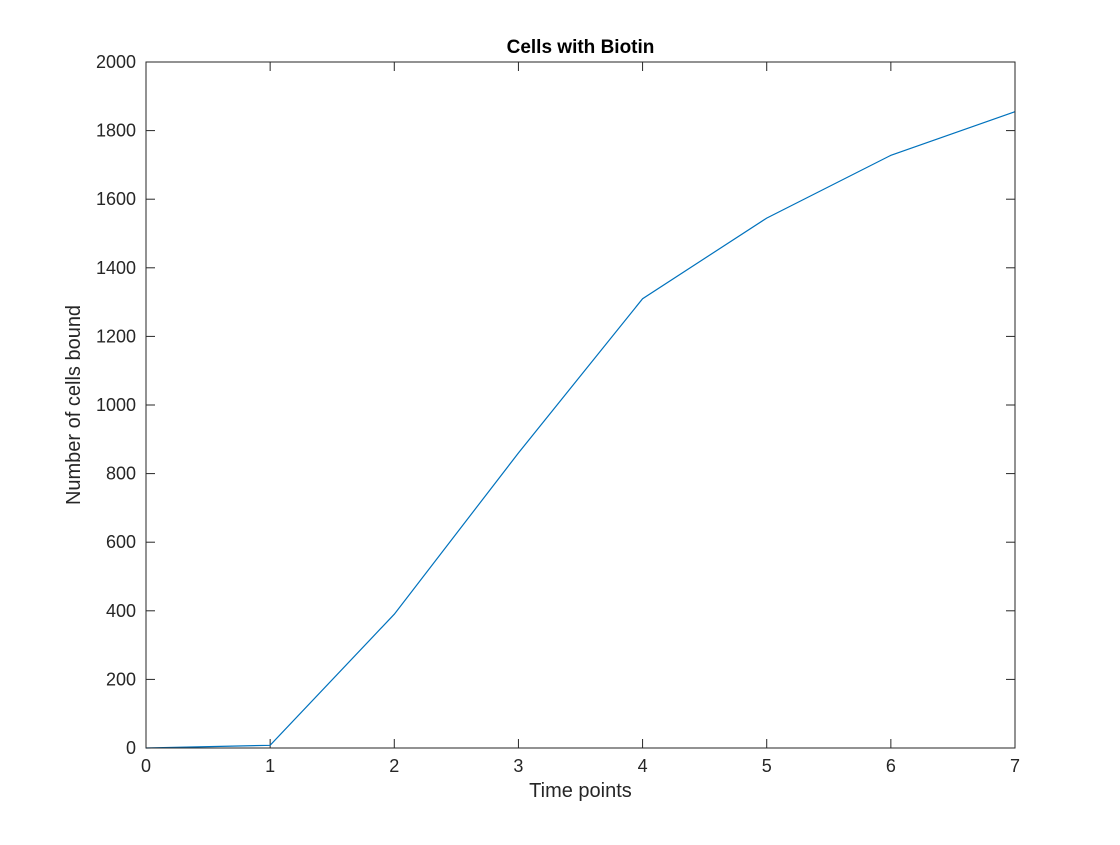 This screenshot has height=845, width=1120. Describe the element at coordinates (891, 766) in the screenshot. I see `x-tick-label: 6` at that location.